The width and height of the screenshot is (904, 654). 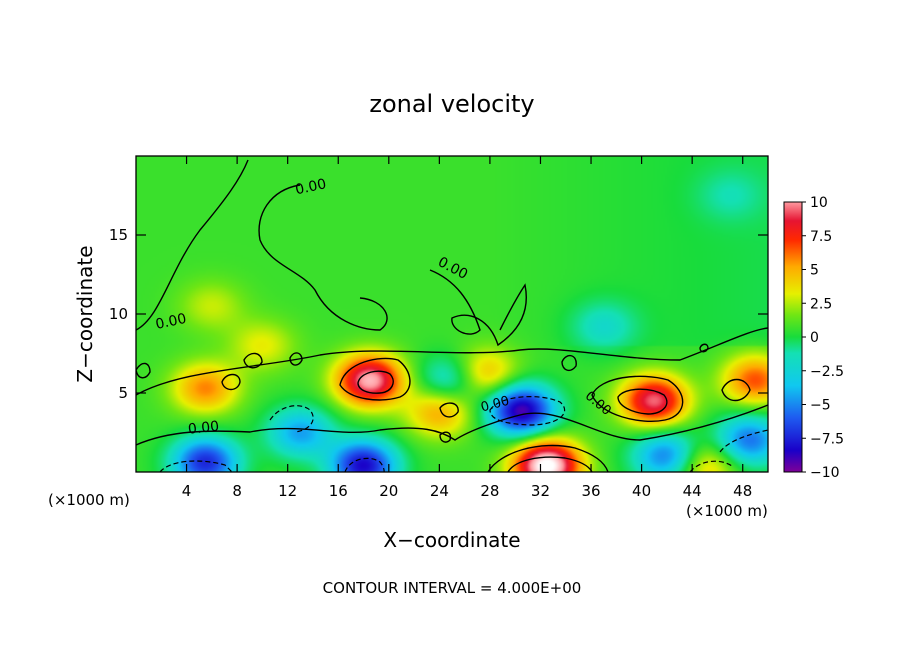 What do you see at coordinates (821, 237) in the screenshot?
I see `colorbar-tick-label: 7.5` at bounding box center [821, 237].